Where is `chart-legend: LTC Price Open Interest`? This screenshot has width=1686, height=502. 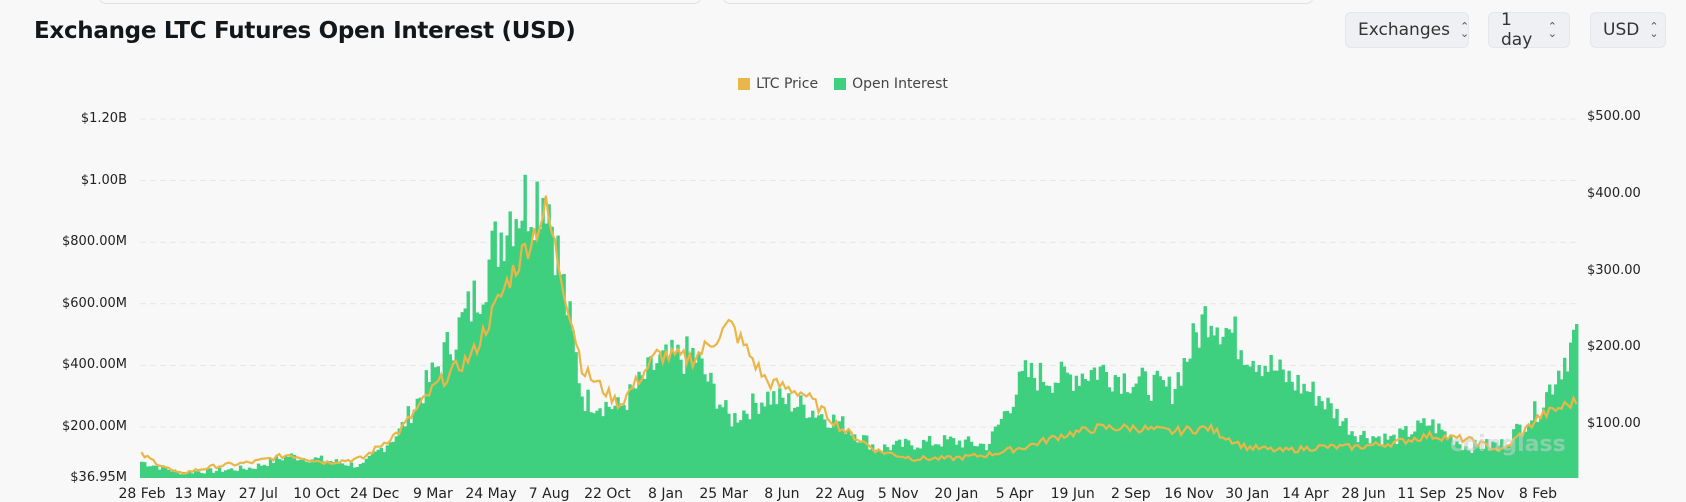
chart-legend: LTC Price Open Interest is located at coordinates (843, 84).